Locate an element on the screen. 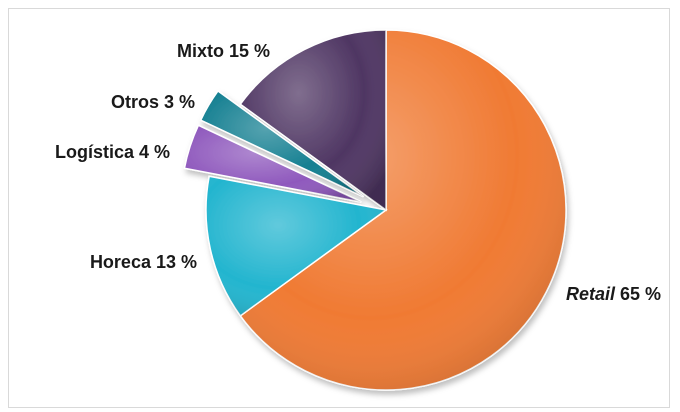  pie-label-percent: 3 % is located at coordinates (177, 102).